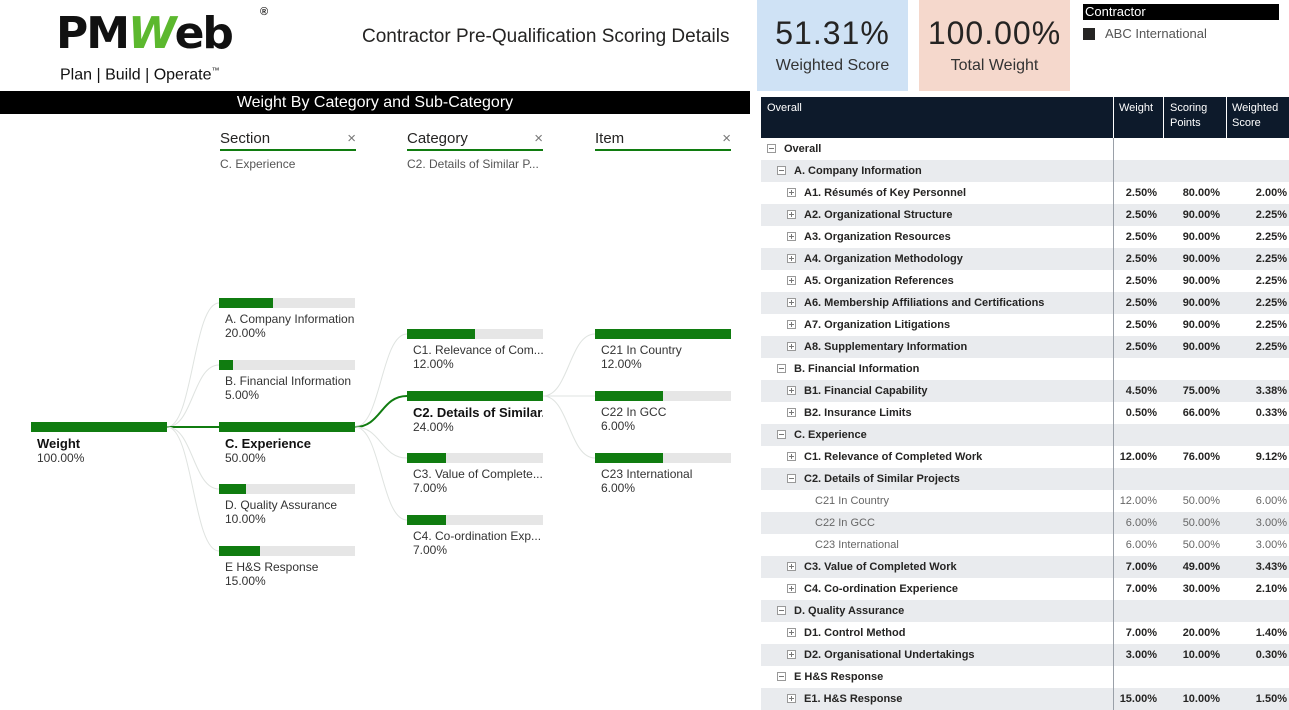 The width and height of the screenshot is (1289, 710). I want to click on table-row: B1. Financial Capability 4.50% 75.00% 3.38%, so click(1025, 391).